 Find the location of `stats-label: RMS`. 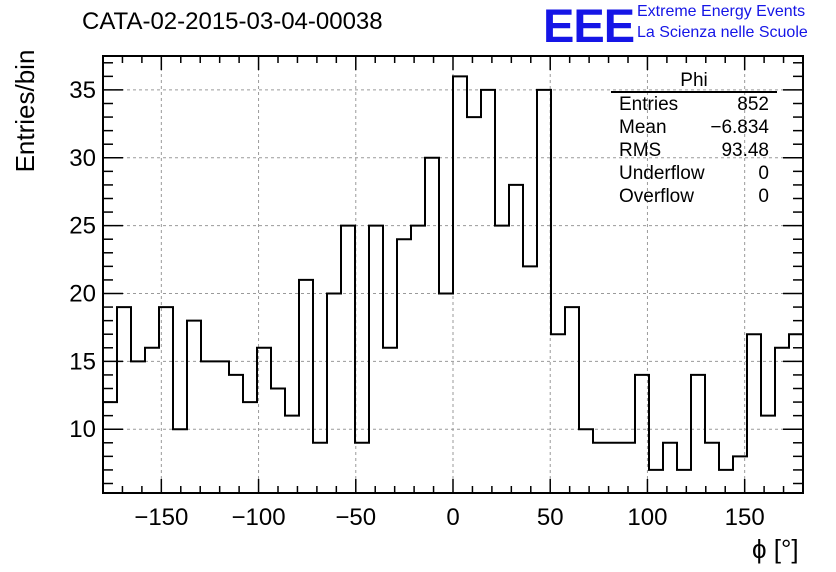

stats-label: RMS is located at coordinates (640, 150).